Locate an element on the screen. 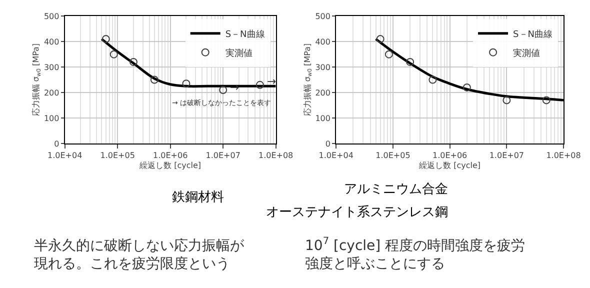  text: オーステナイト系ステンレス鋼 is located at coordinates (357, 212).